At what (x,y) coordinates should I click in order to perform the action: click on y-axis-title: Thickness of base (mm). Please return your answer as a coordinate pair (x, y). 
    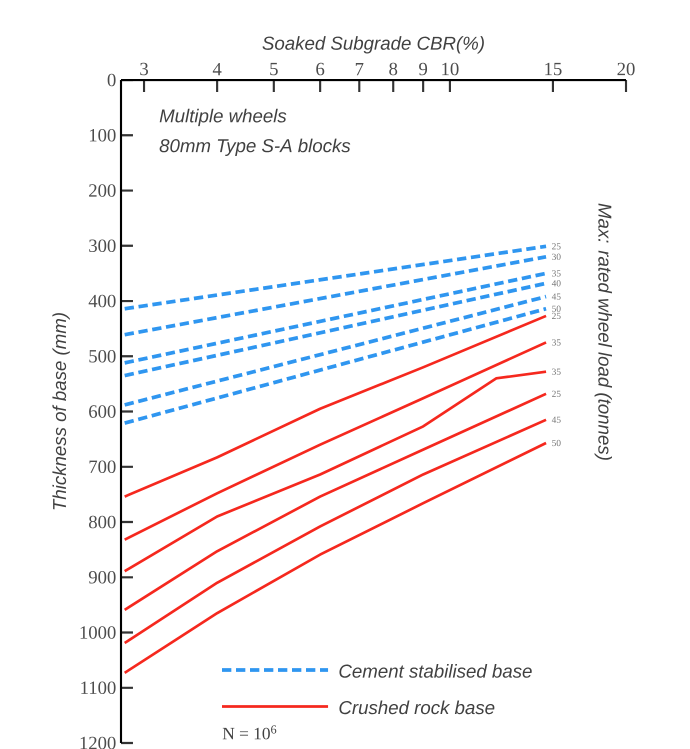
    Looking at the image, I should click on (61, 411).